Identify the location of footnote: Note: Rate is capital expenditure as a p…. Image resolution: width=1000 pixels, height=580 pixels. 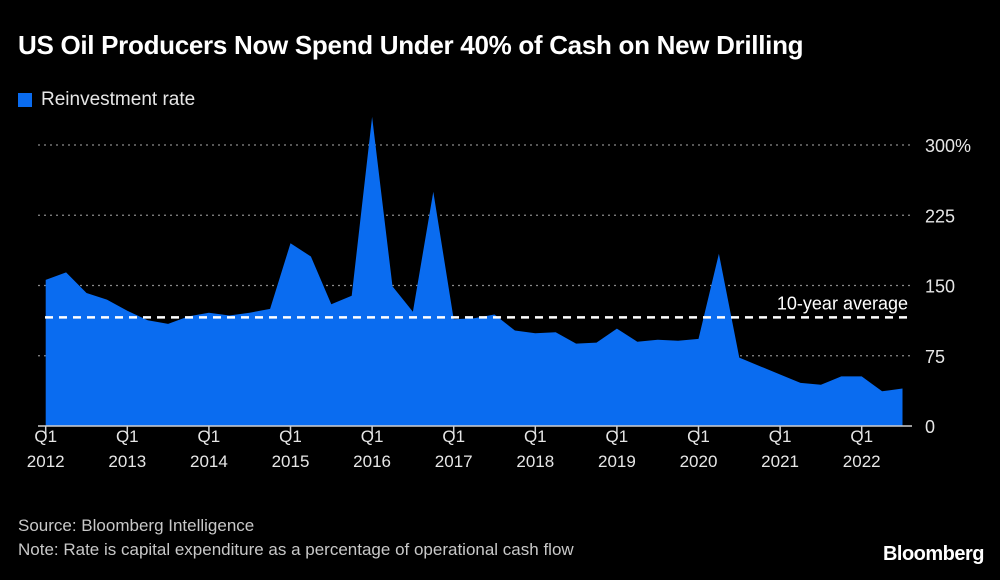
(296, 549).